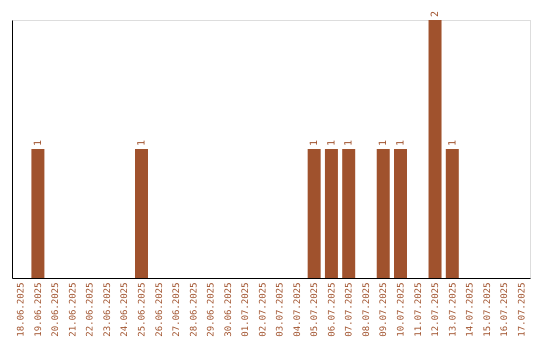 The image size is (540, 340). Describe the element at coordinates (453, 309) in the screenshot. I see `x-tick-label: 13.07.2025` at that location.